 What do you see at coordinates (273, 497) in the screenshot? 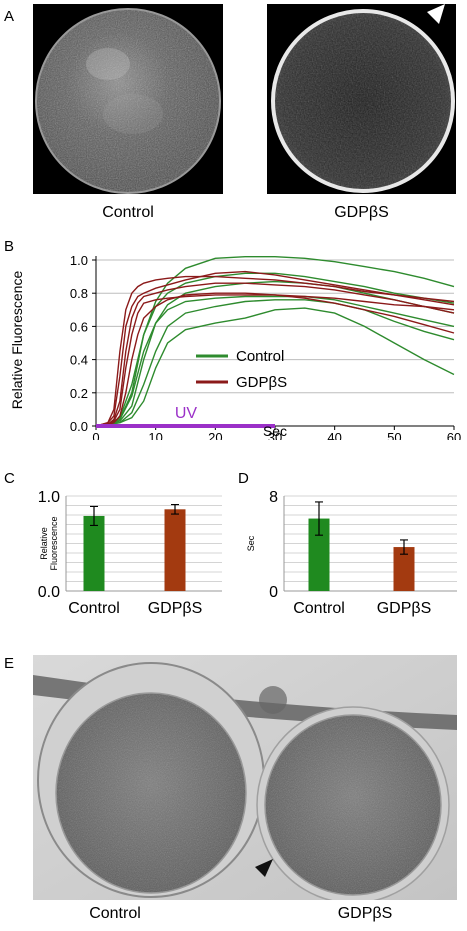
I see `panel-d-y-tick-label: 8` at bounding box center [273, 497].